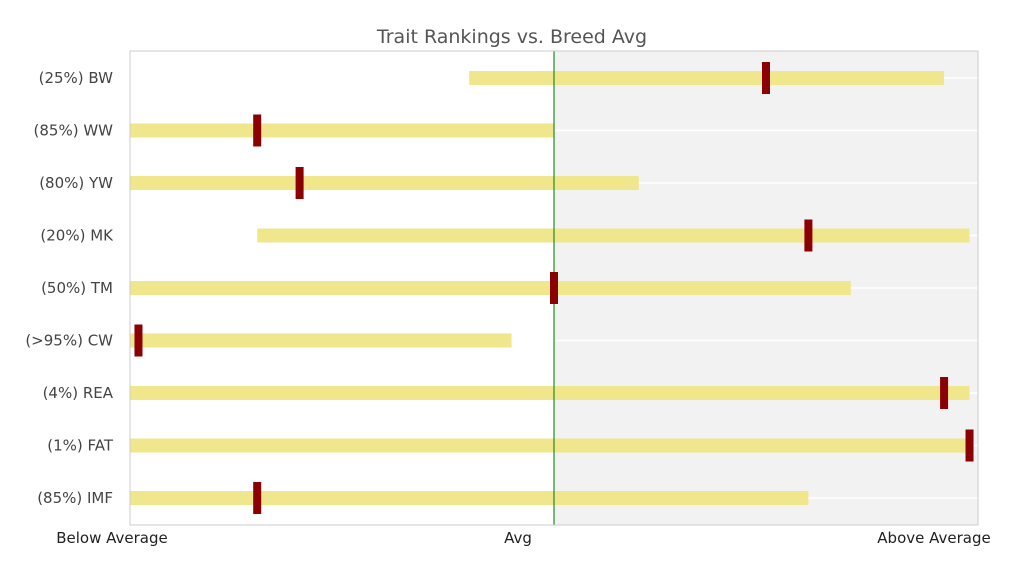 Image resolution: width=1024 pixels, height=576 pixels. I want to click on y-tick-label: (1%) FAT, so click(80, 446).